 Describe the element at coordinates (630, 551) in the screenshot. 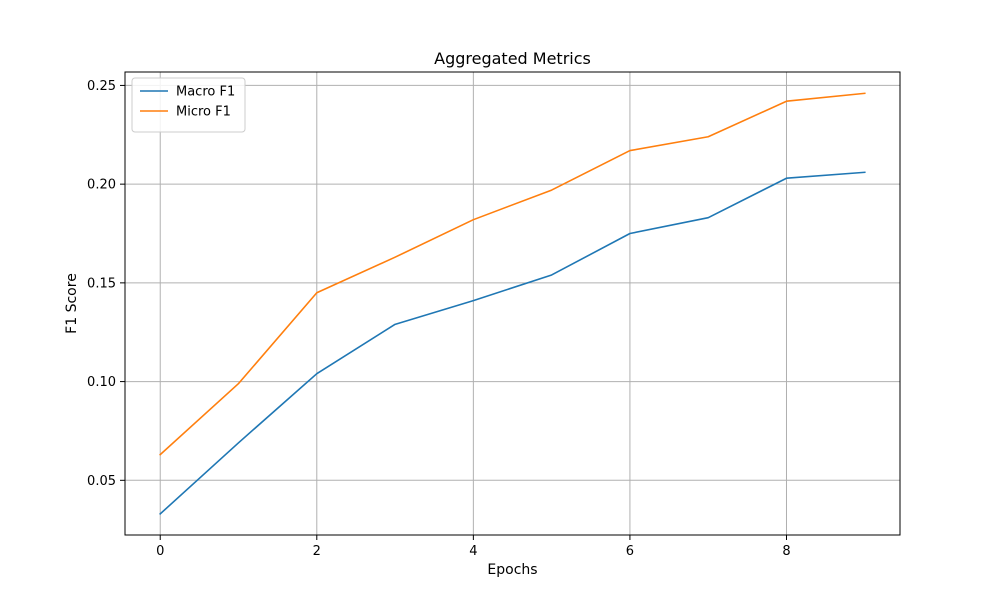

I see `x-tick-label: 6` at that location.